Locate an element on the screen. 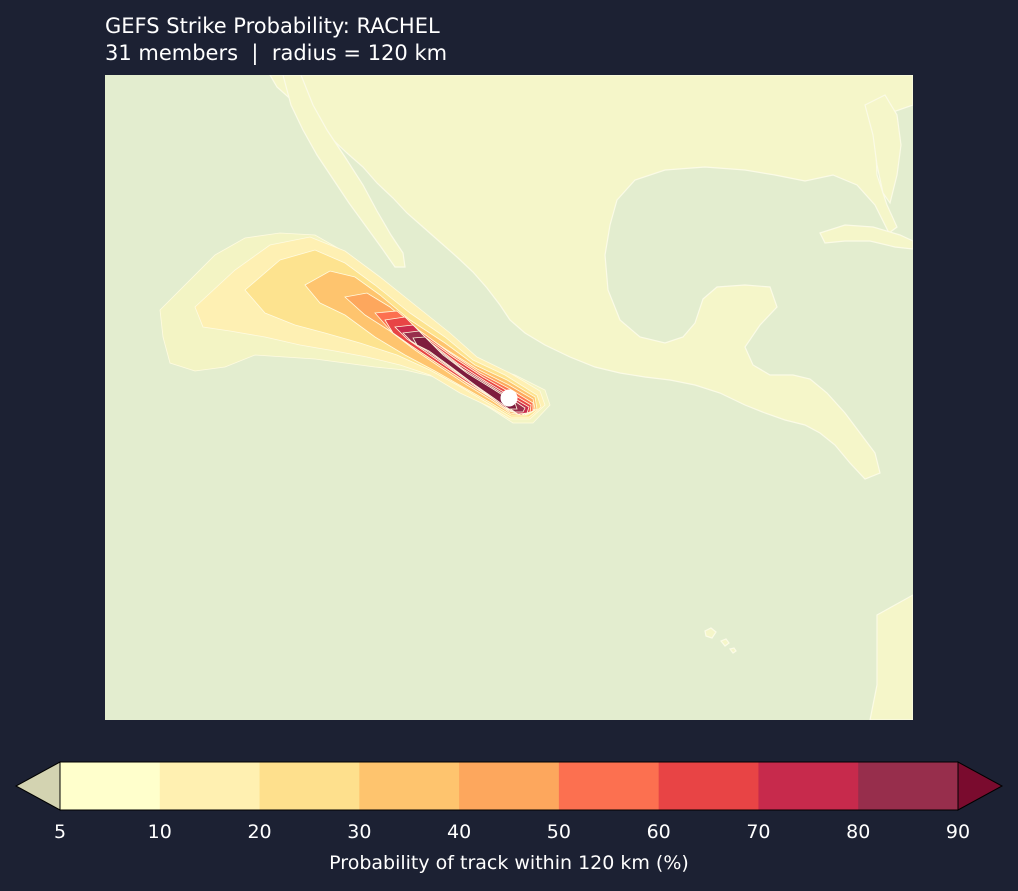 The height and width of the screenshot is (891, 1018). colorbar-tick-labels: 5 10 20 30 40 50 60 70 80 90 is located at coordinates (509, 832).